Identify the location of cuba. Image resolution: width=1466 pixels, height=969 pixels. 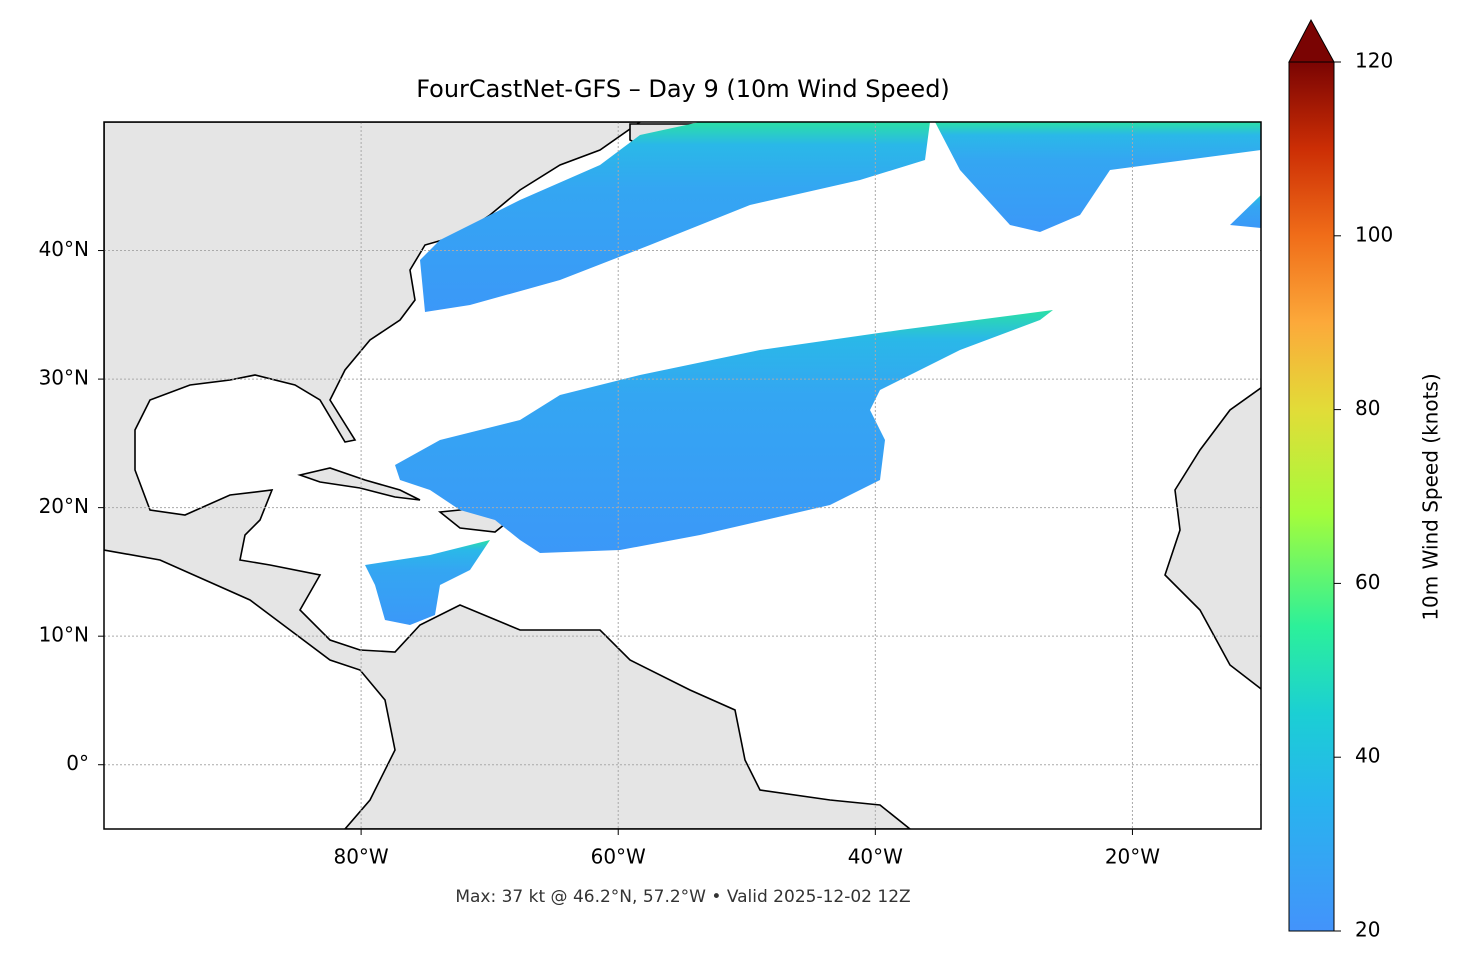
(359, 484).